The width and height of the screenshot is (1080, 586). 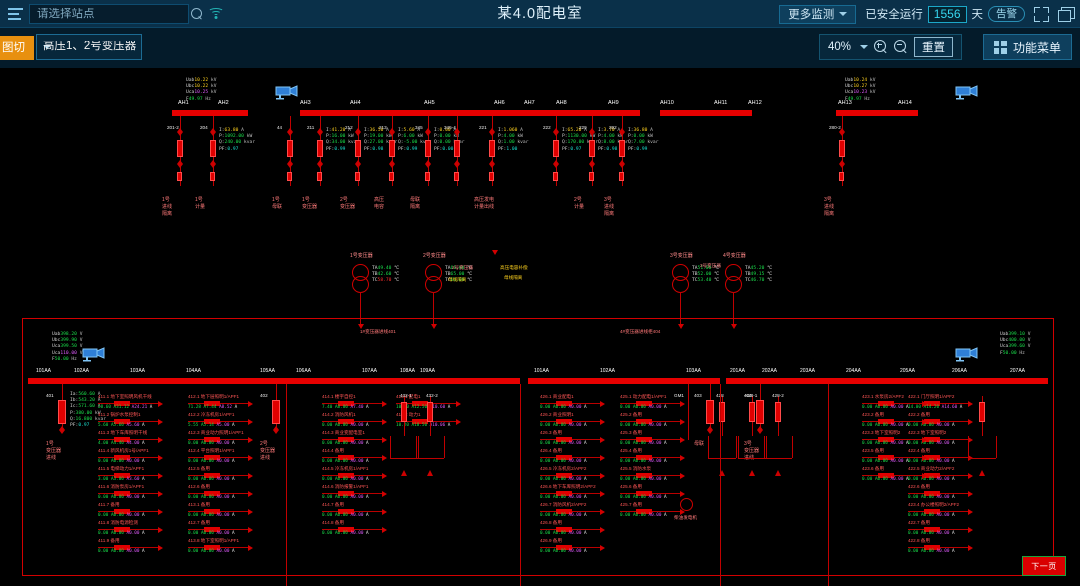 What do you see at coordinates (887, 381) in the screenshot?
I see `lv-bus-right` at bounding box center [887, 381].